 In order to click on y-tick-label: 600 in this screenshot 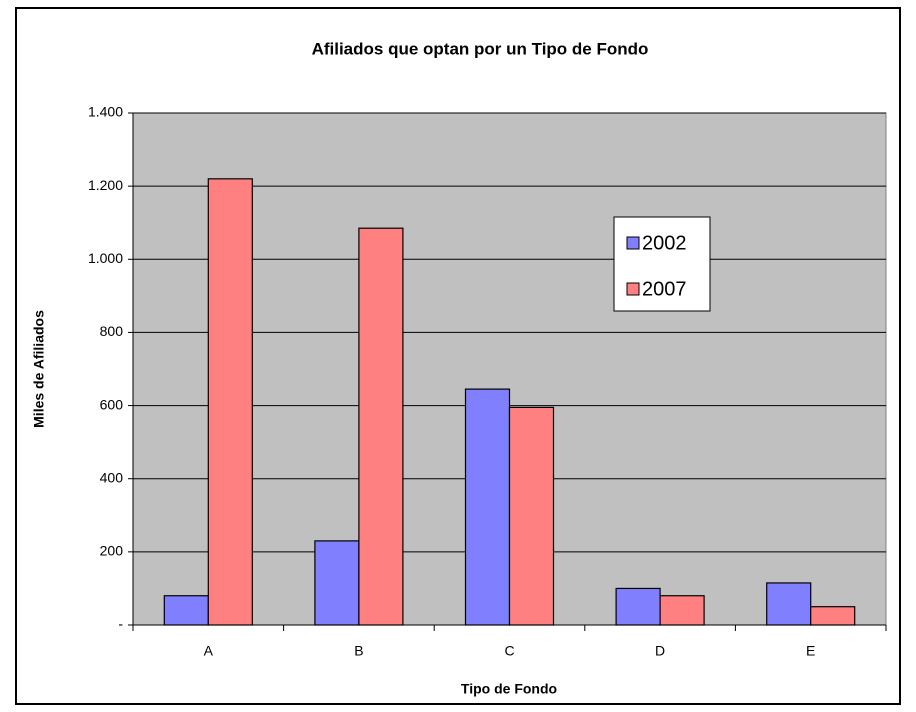, I will do `click(112, 404)`.